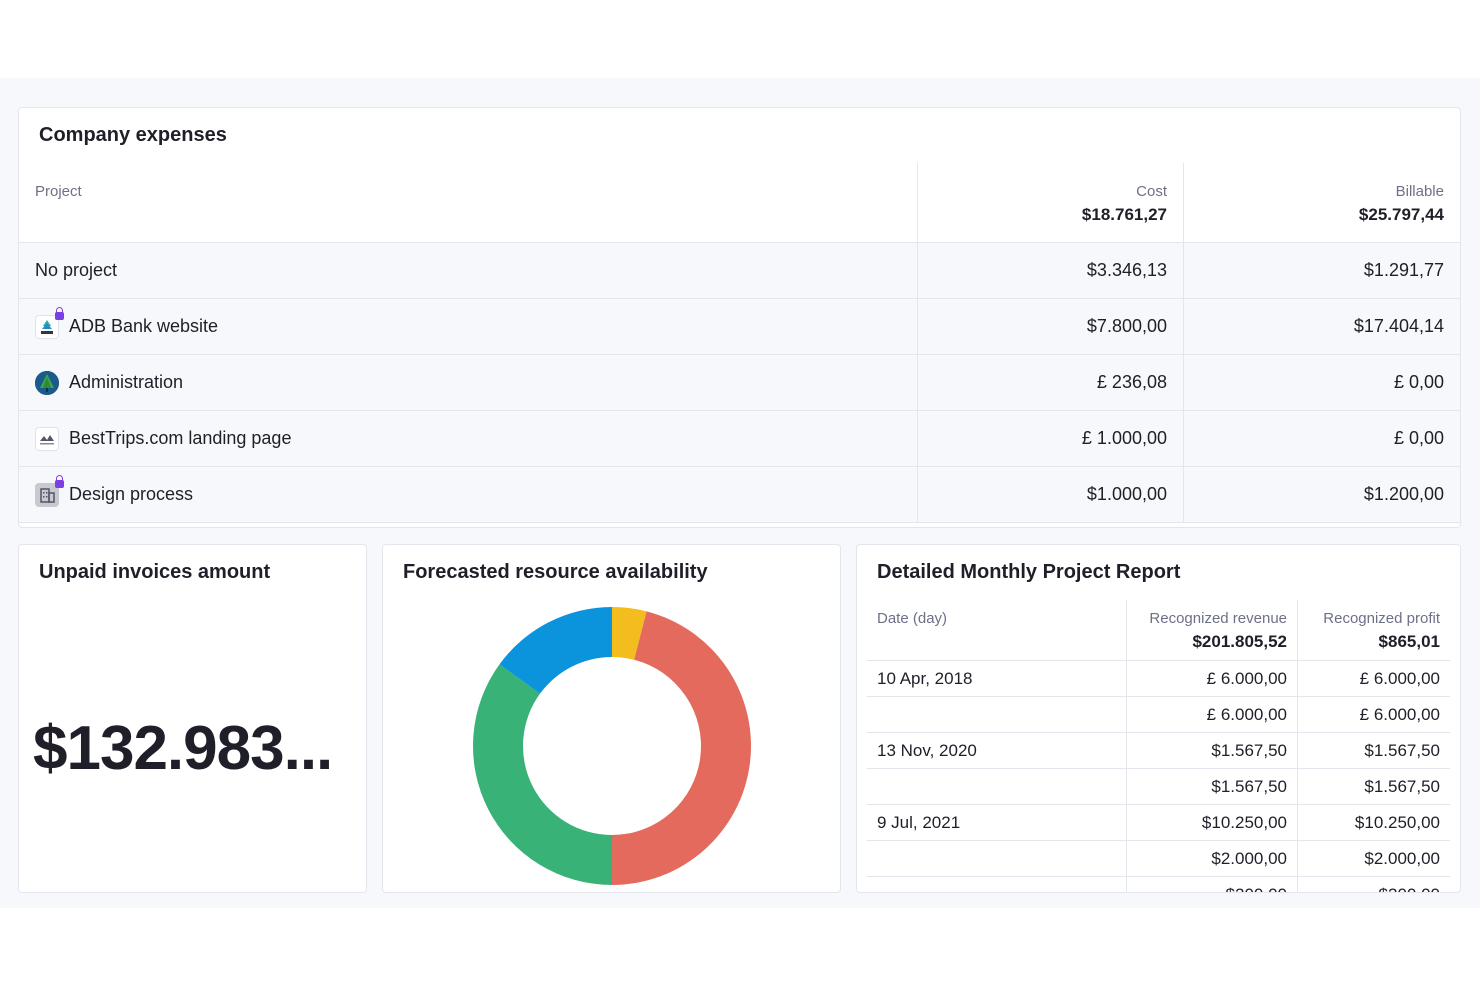 This screenshot has width=1480, height=987. I want to click on table-row: Administration £ 236,08 £ 0,00, so click(739, 383).